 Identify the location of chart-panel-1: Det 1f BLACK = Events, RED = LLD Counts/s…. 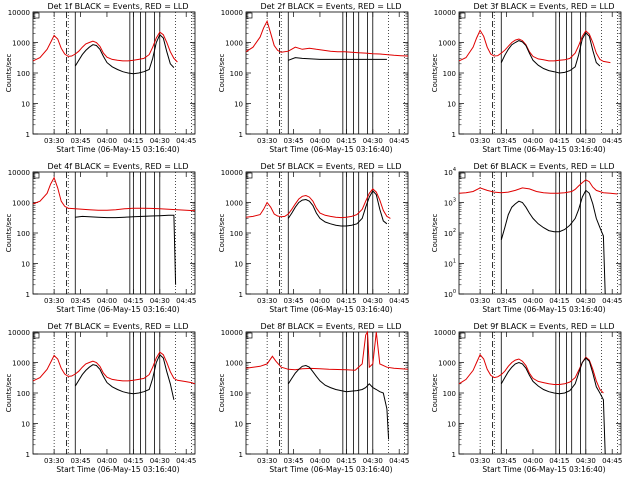
(100, 78).